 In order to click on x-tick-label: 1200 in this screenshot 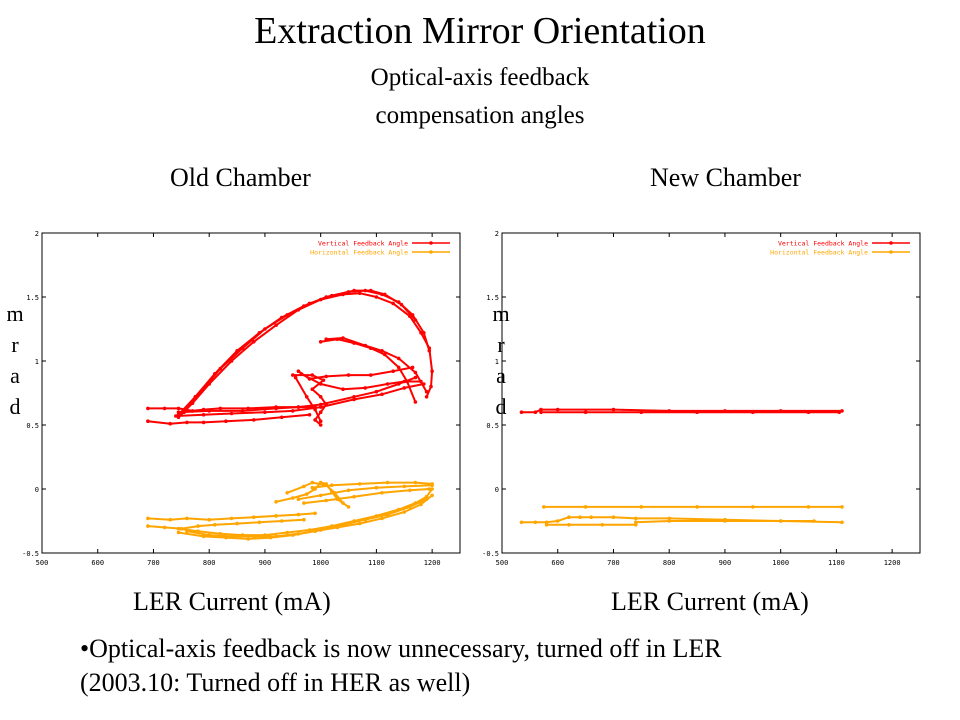, I will do `click(432, 563)`.